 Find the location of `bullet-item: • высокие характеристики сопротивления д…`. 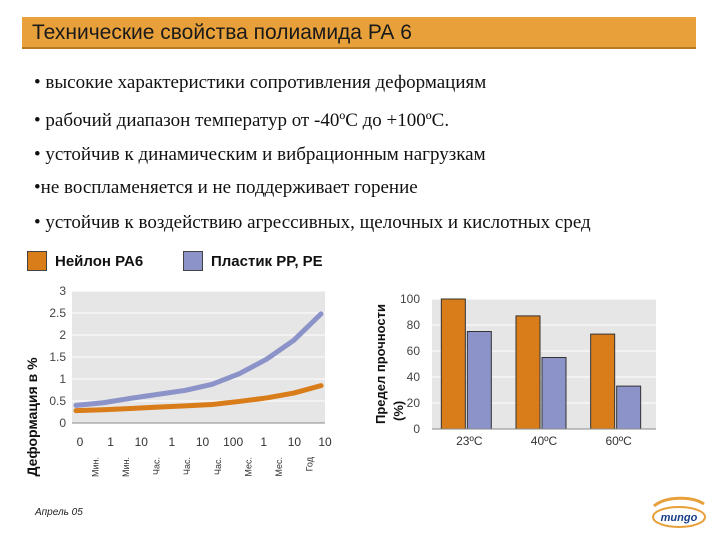

bullet-item: • высокие характеристики сопротивления д… is located at coordinates (260, 83).